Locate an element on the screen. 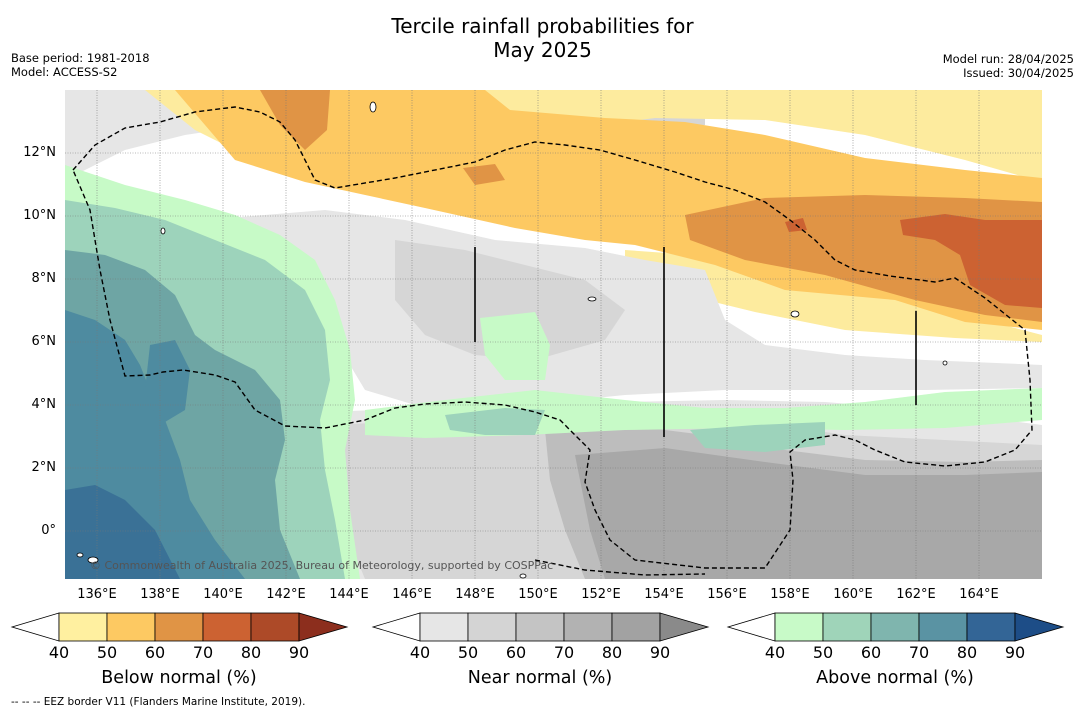  near-tick-90: 90 is located at coordinates (660, 652).